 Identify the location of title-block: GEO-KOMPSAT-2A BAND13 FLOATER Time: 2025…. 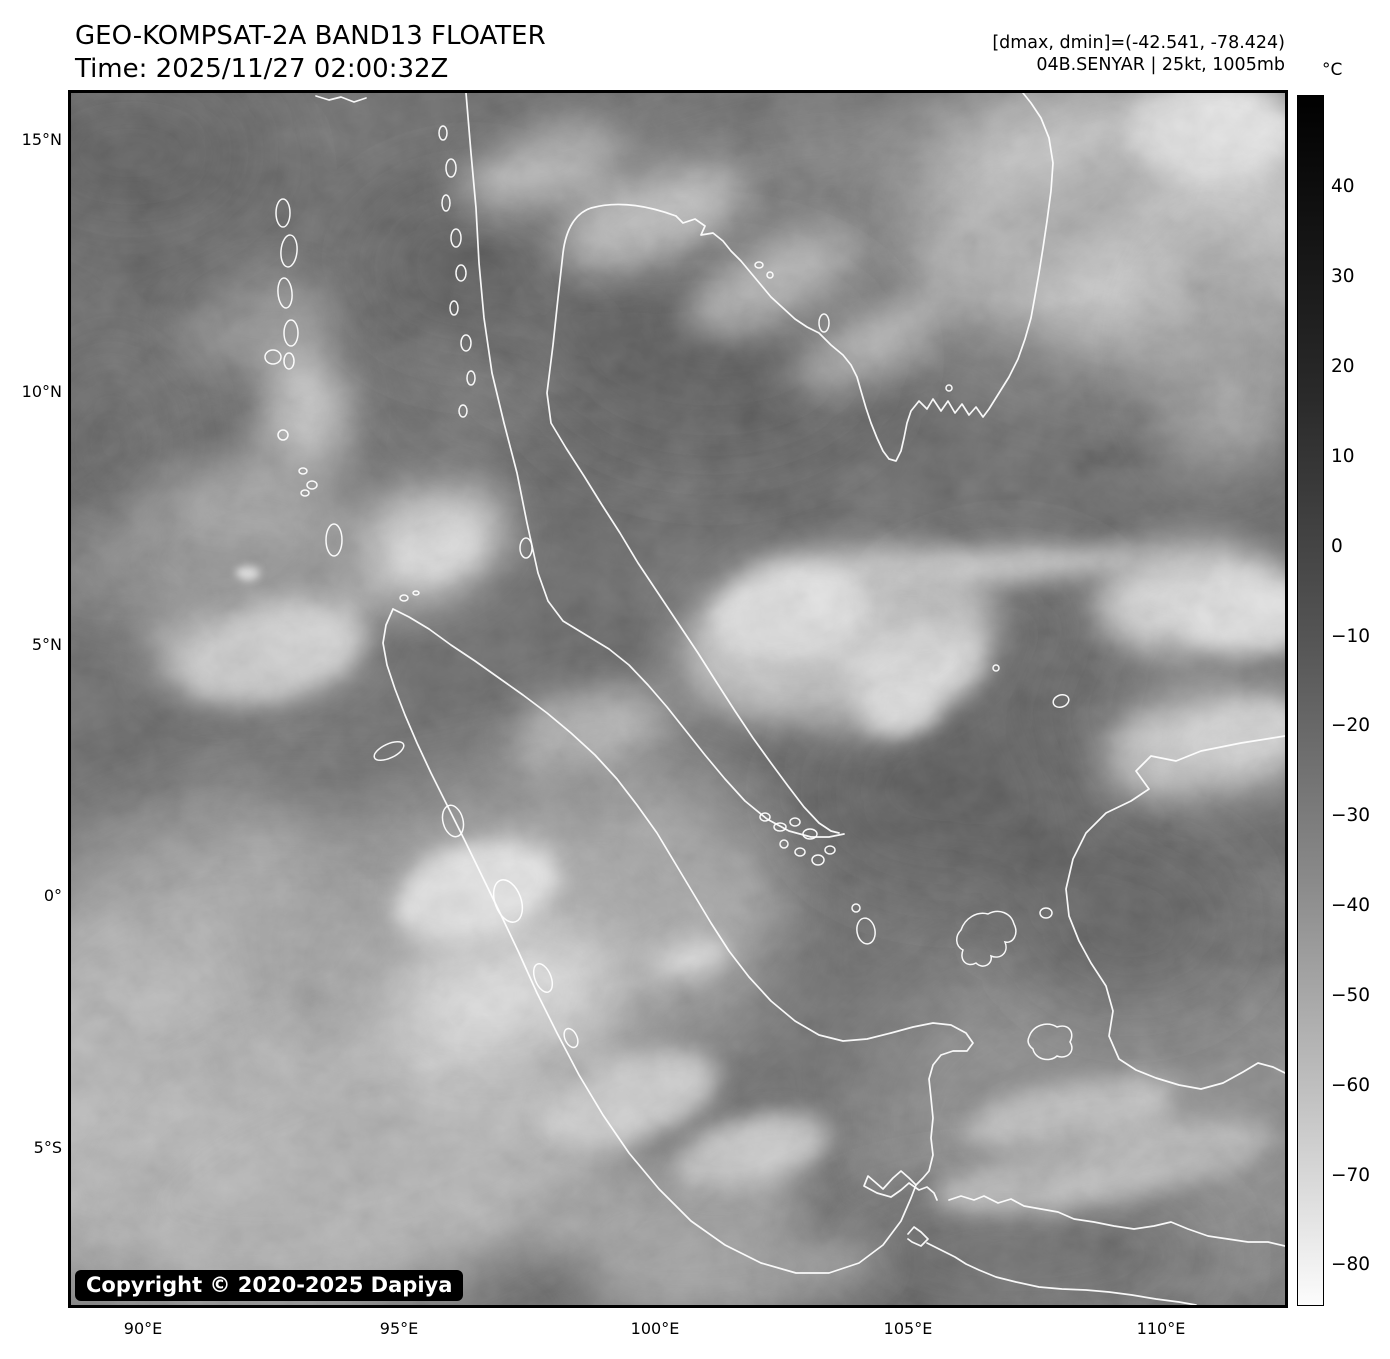
(310, 53).